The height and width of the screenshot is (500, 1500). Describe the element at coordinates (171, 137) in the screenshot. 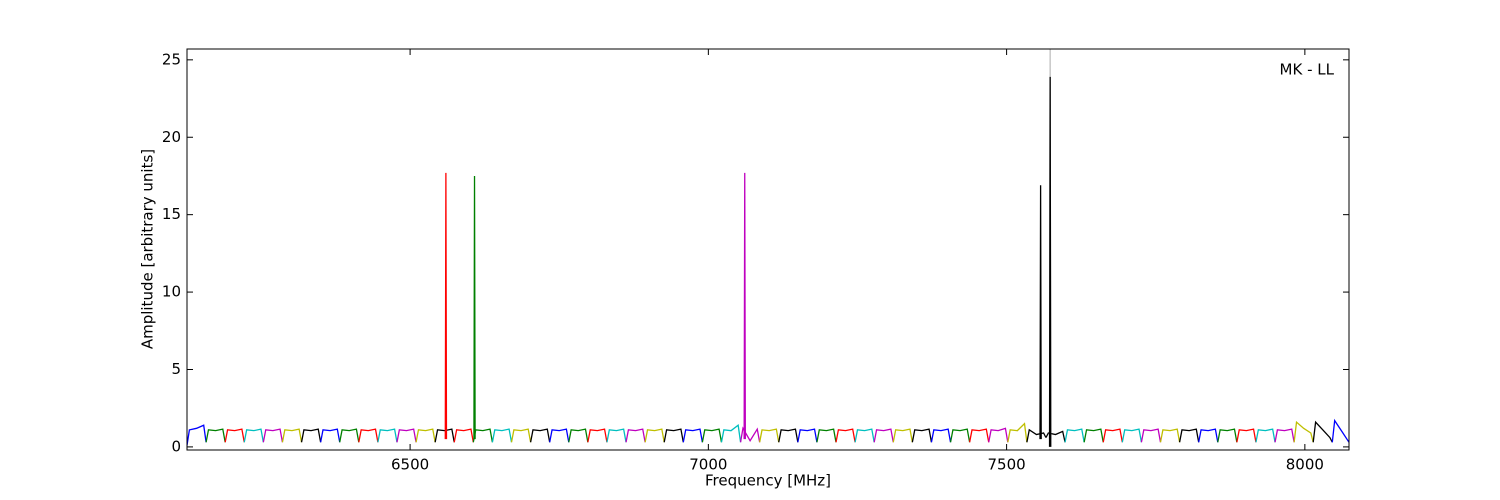

I see `y-tick-label: 20` at that location.